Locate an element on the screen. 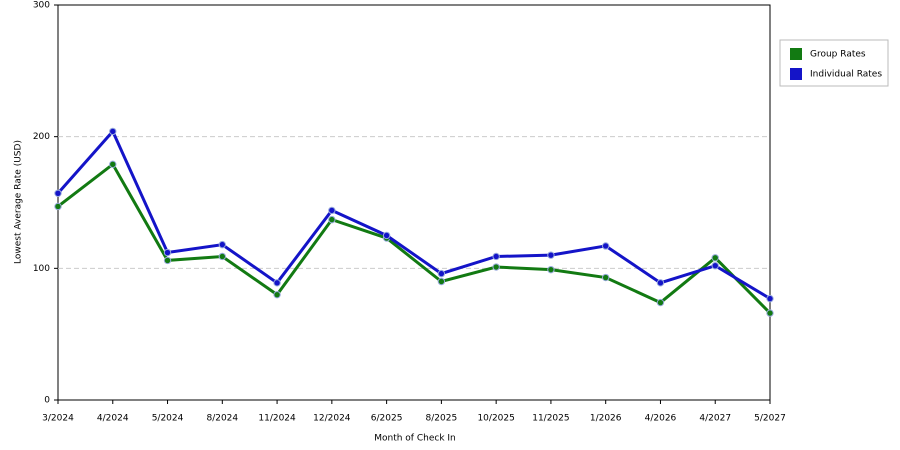  x-tick-label: 4/2026 is located at coordinates (661, 419).